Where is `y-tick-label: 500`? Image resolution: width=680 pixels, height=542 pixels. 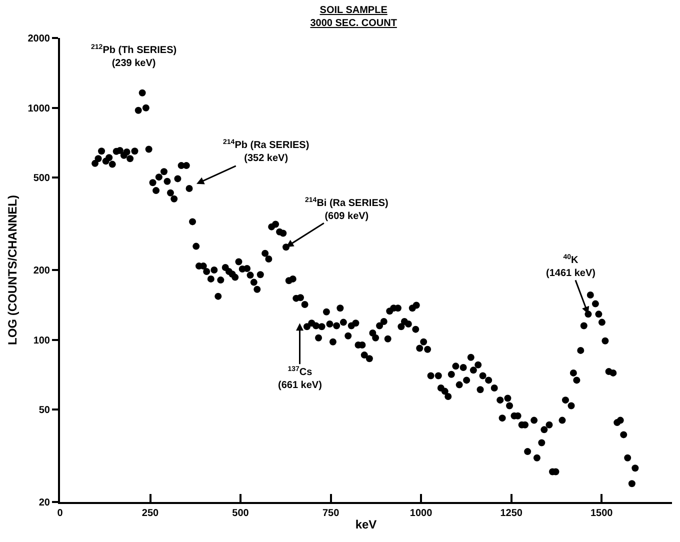
y-tick-label: 500 is located at coordinates (41, 178).